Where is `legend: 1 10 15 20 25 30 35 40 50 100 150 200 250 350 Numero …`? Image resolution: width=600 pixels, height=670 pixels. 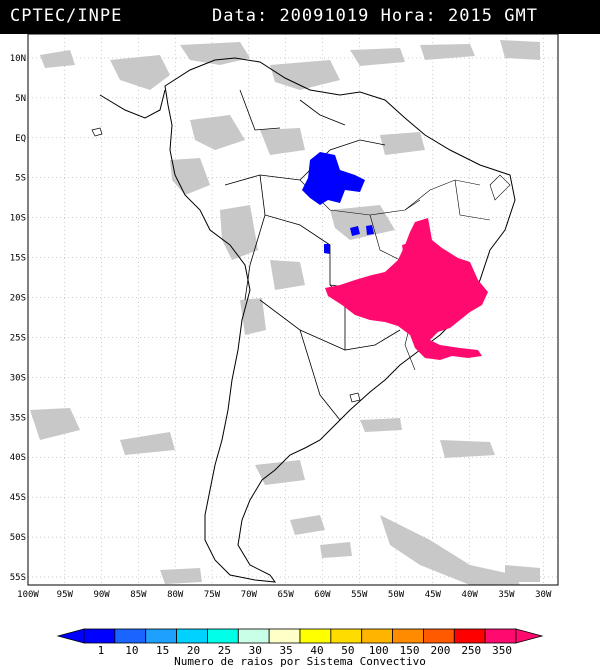
legend: 1 10 15 20 25 30 35 40 50 100 150 200 250 350 Numero … is located at coordinates (300, 648).